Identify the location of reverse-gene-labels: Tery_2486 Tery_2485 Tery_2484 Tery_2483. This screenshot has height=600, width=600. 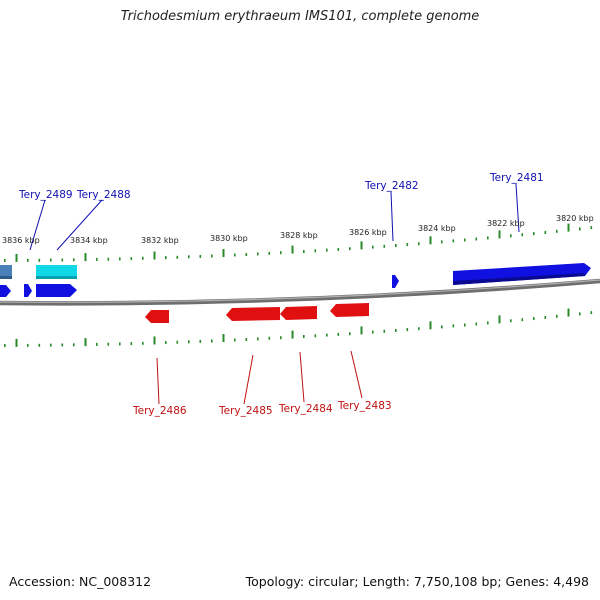
(262, 408).